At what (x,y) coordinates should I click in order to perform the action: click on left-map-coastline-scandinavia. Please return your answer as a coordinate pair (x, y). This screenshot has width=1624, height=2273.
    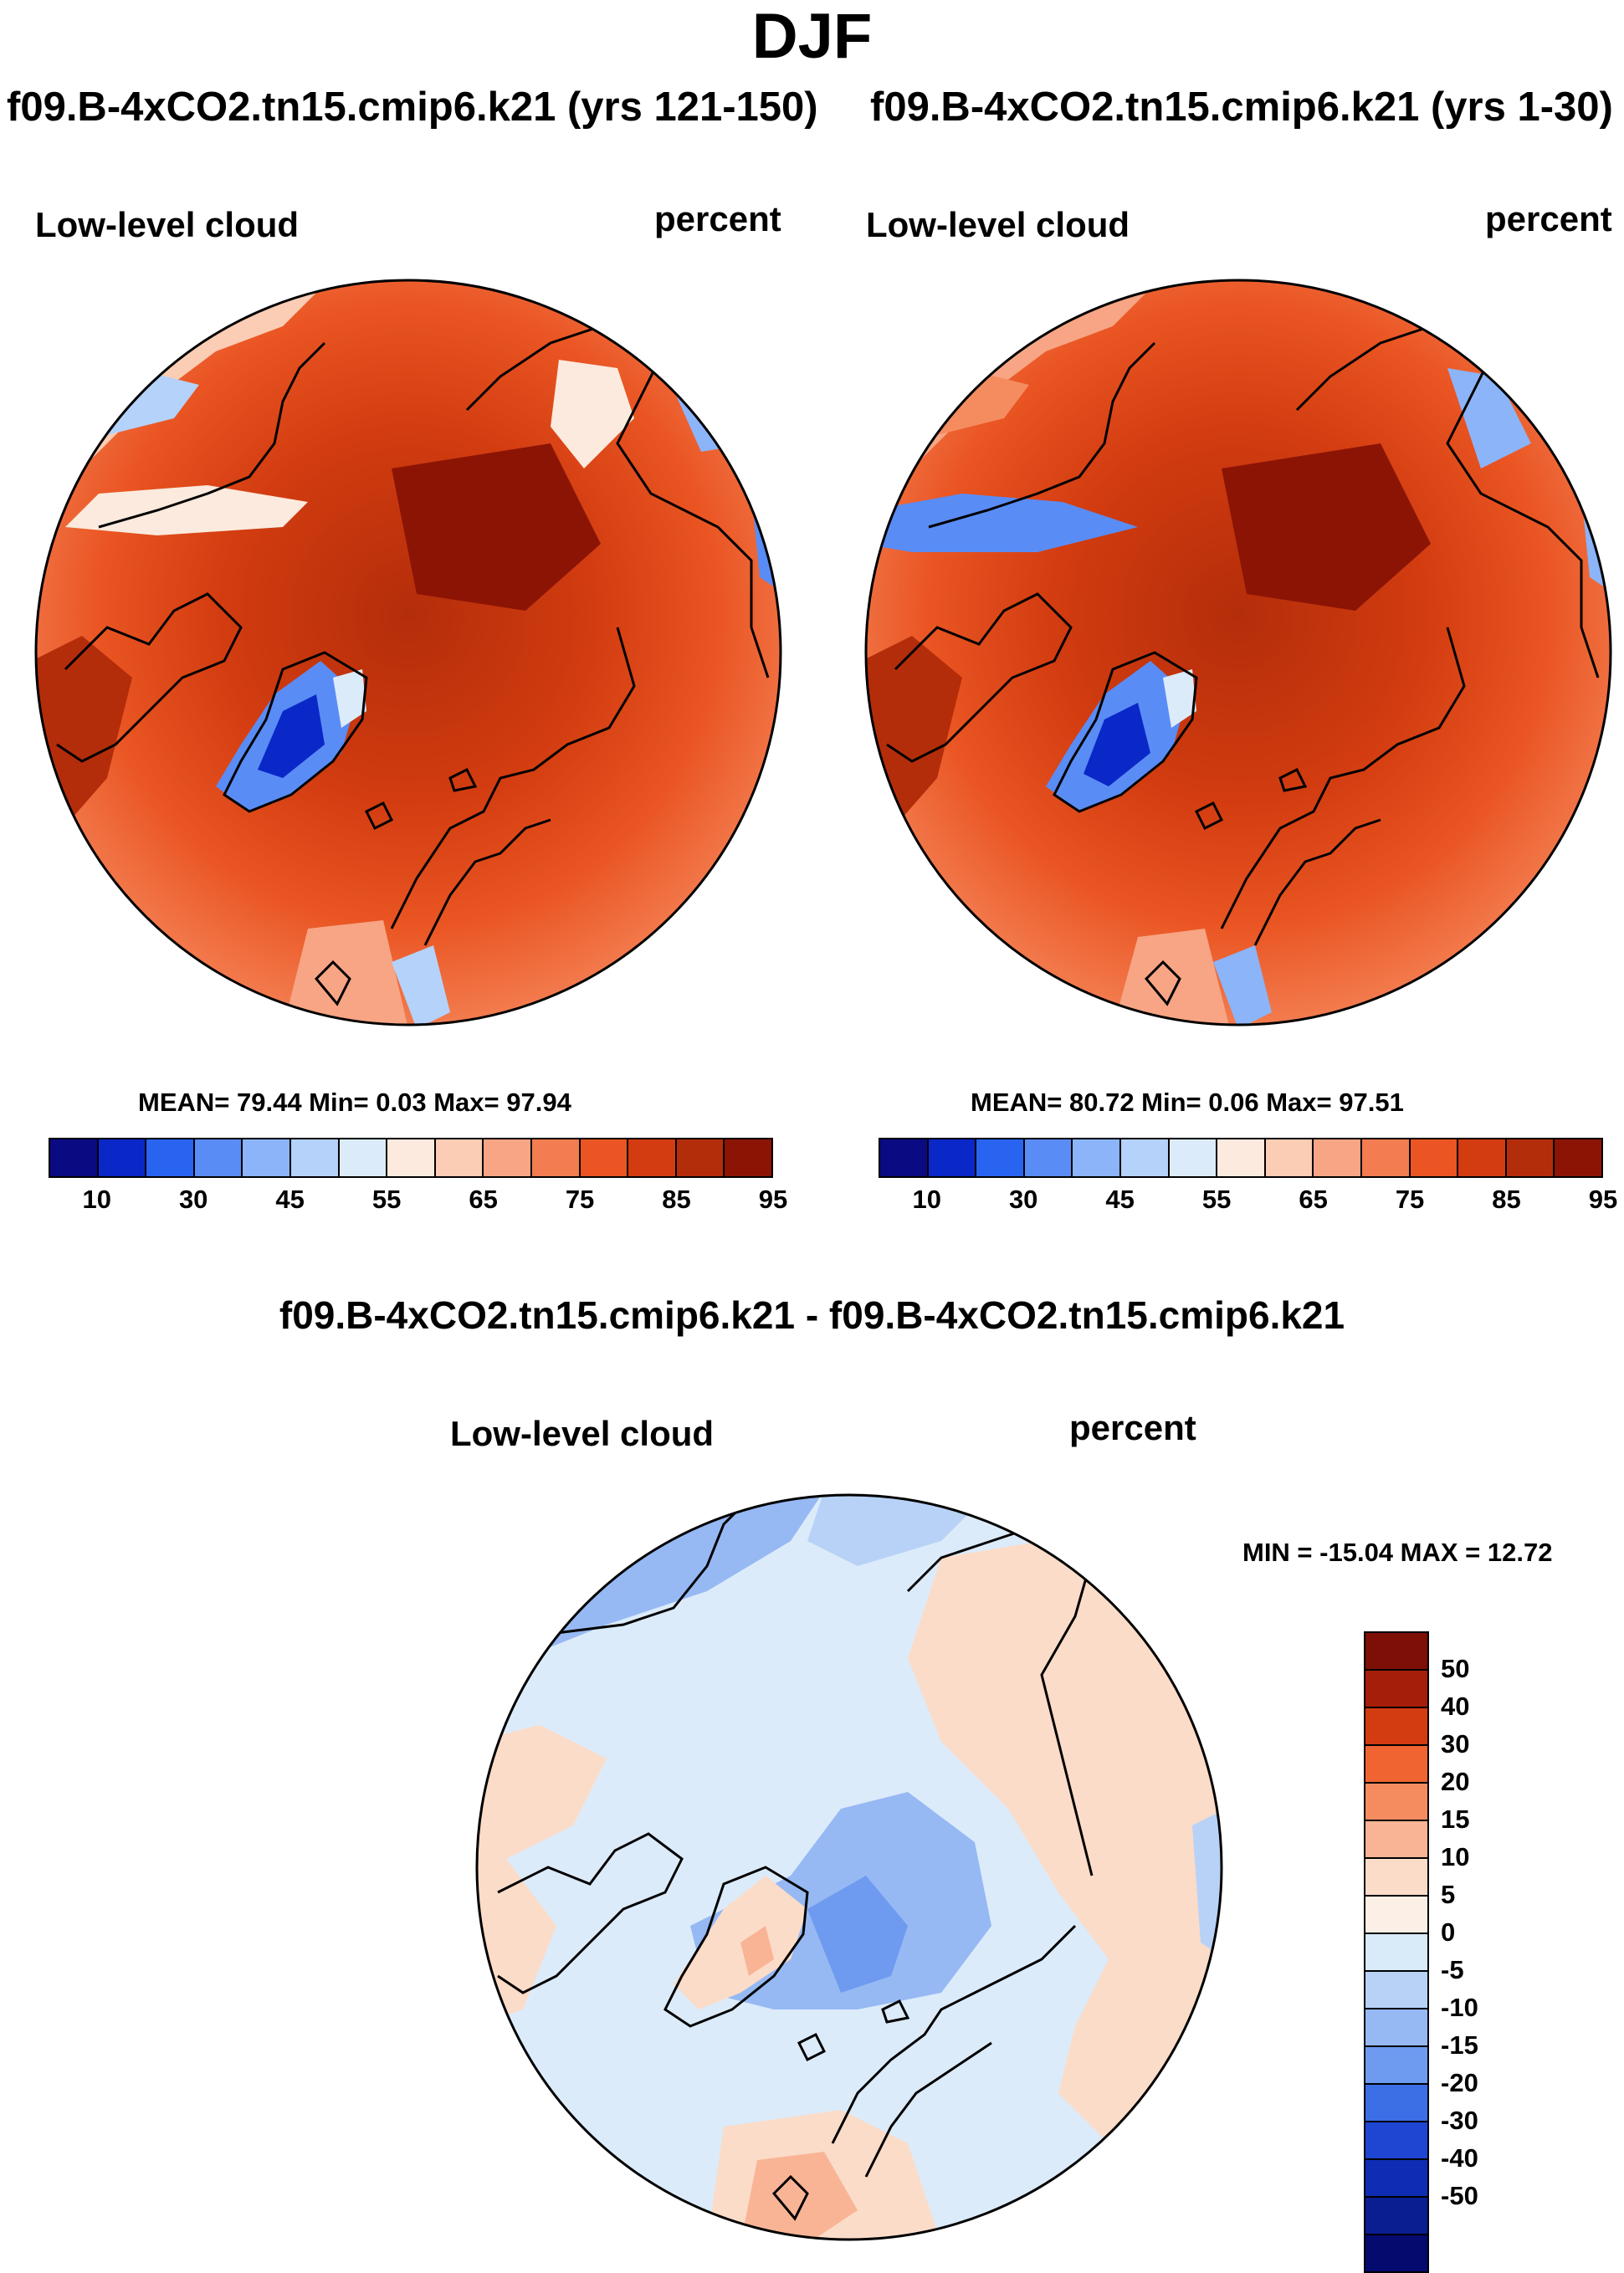
    Looking at the image, I should click on (487, 882).